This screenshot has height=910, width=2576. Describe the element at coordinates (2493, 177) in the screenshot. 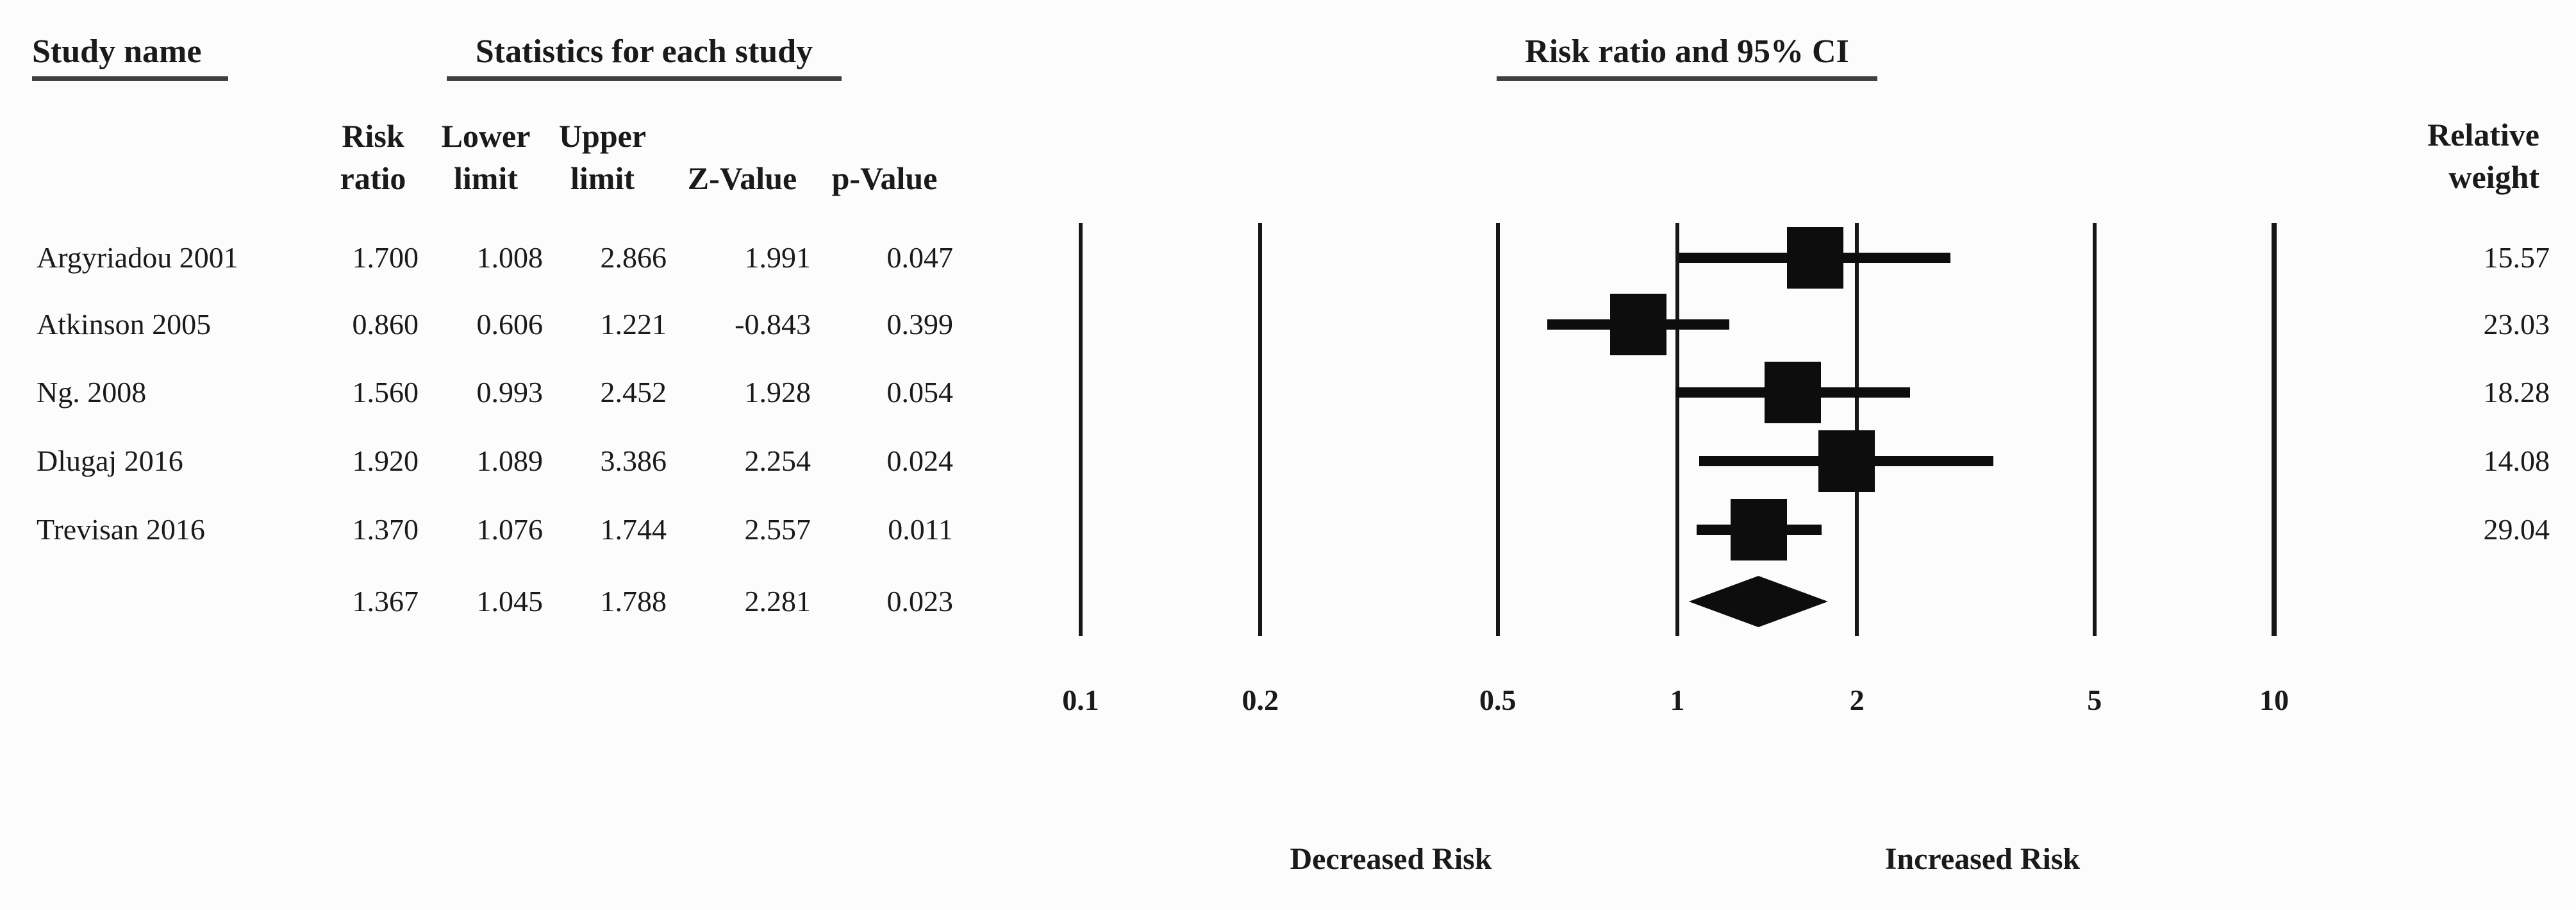

I see `column-header-line: weight` at that location.